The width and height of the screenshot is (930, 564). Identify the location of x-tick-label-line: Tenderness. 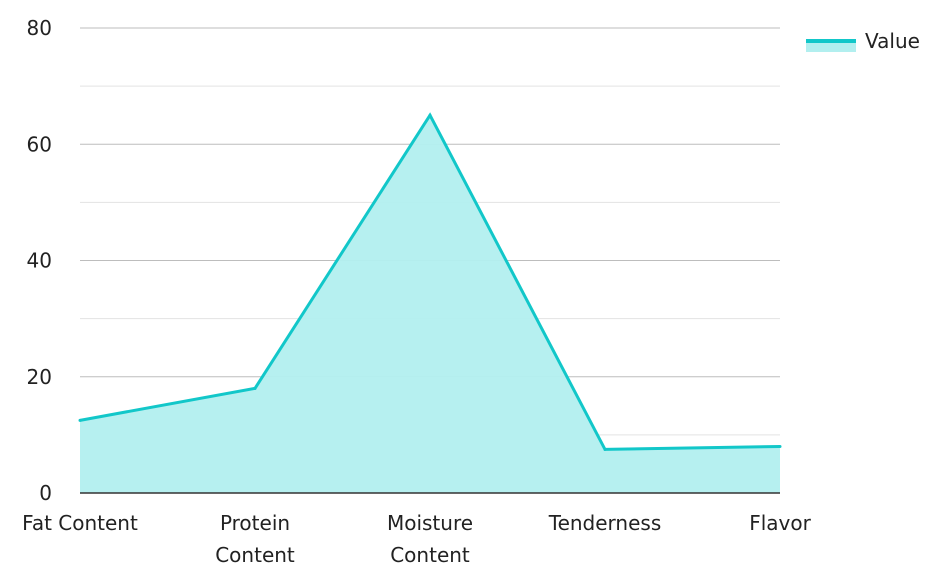
(605, 523).